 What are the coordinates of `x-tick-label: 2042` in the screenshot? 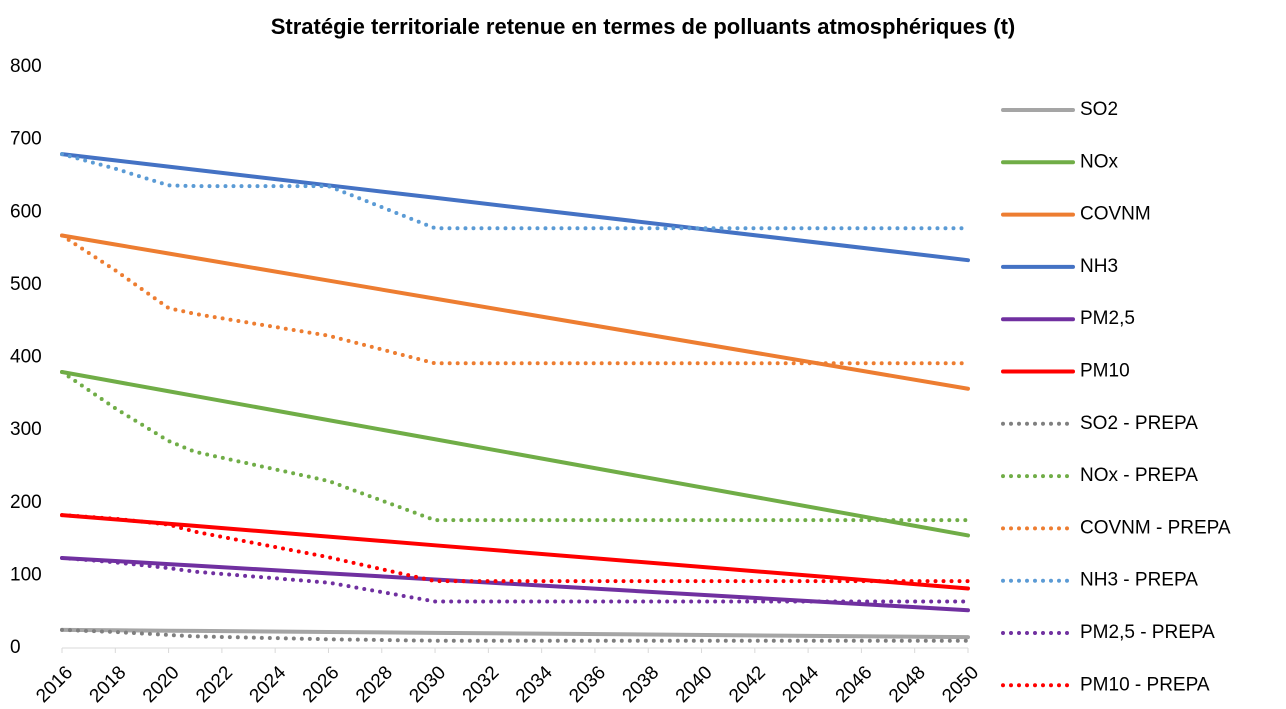 It's located at (747, 684).